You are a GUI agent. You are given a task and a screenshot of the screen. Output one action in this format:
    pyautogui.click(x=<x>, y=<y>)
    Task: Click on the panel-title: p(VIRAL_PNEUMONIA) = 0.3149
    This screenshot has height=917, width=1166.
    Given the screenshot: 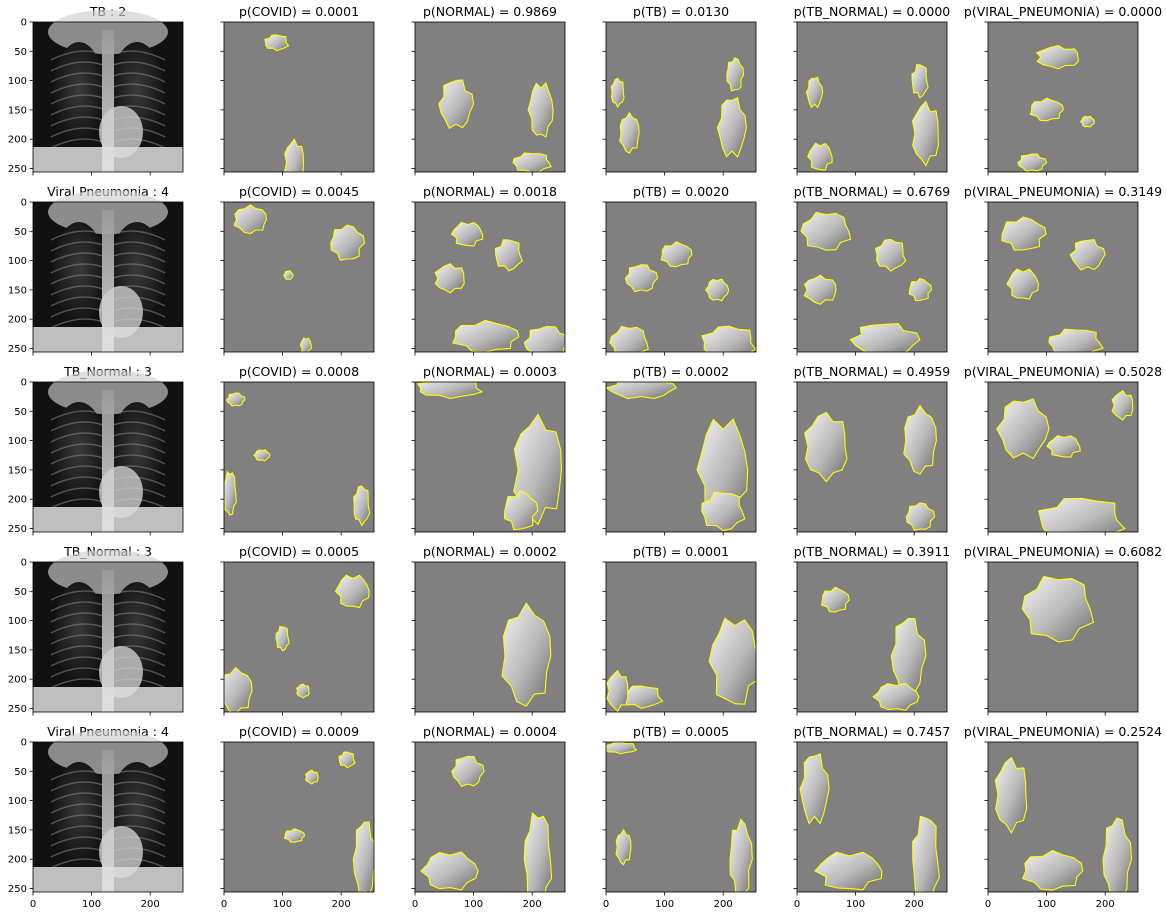 What is the action you would take?
    pyautogui.click(x=1063, y=191)
    